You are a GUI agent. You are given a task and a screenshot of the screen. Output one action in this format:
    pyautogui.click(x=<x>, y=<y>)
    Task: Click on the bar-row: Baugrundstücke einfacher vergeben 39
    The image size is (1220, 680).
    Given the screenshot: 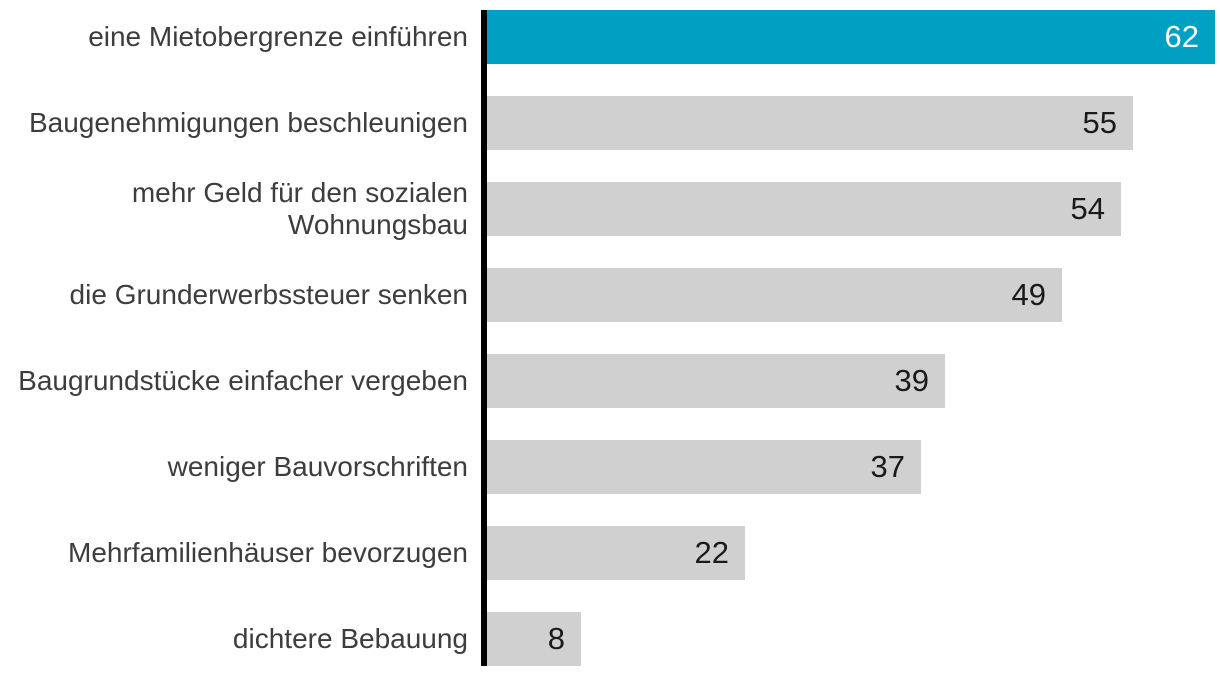 What is the action you would take?
    pyautogui.click(x=610, y=381)
    